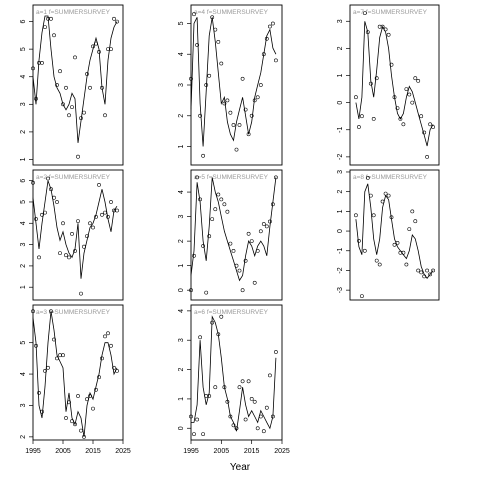  I want to click on x-tick-label: 2015, so click(252, 451).